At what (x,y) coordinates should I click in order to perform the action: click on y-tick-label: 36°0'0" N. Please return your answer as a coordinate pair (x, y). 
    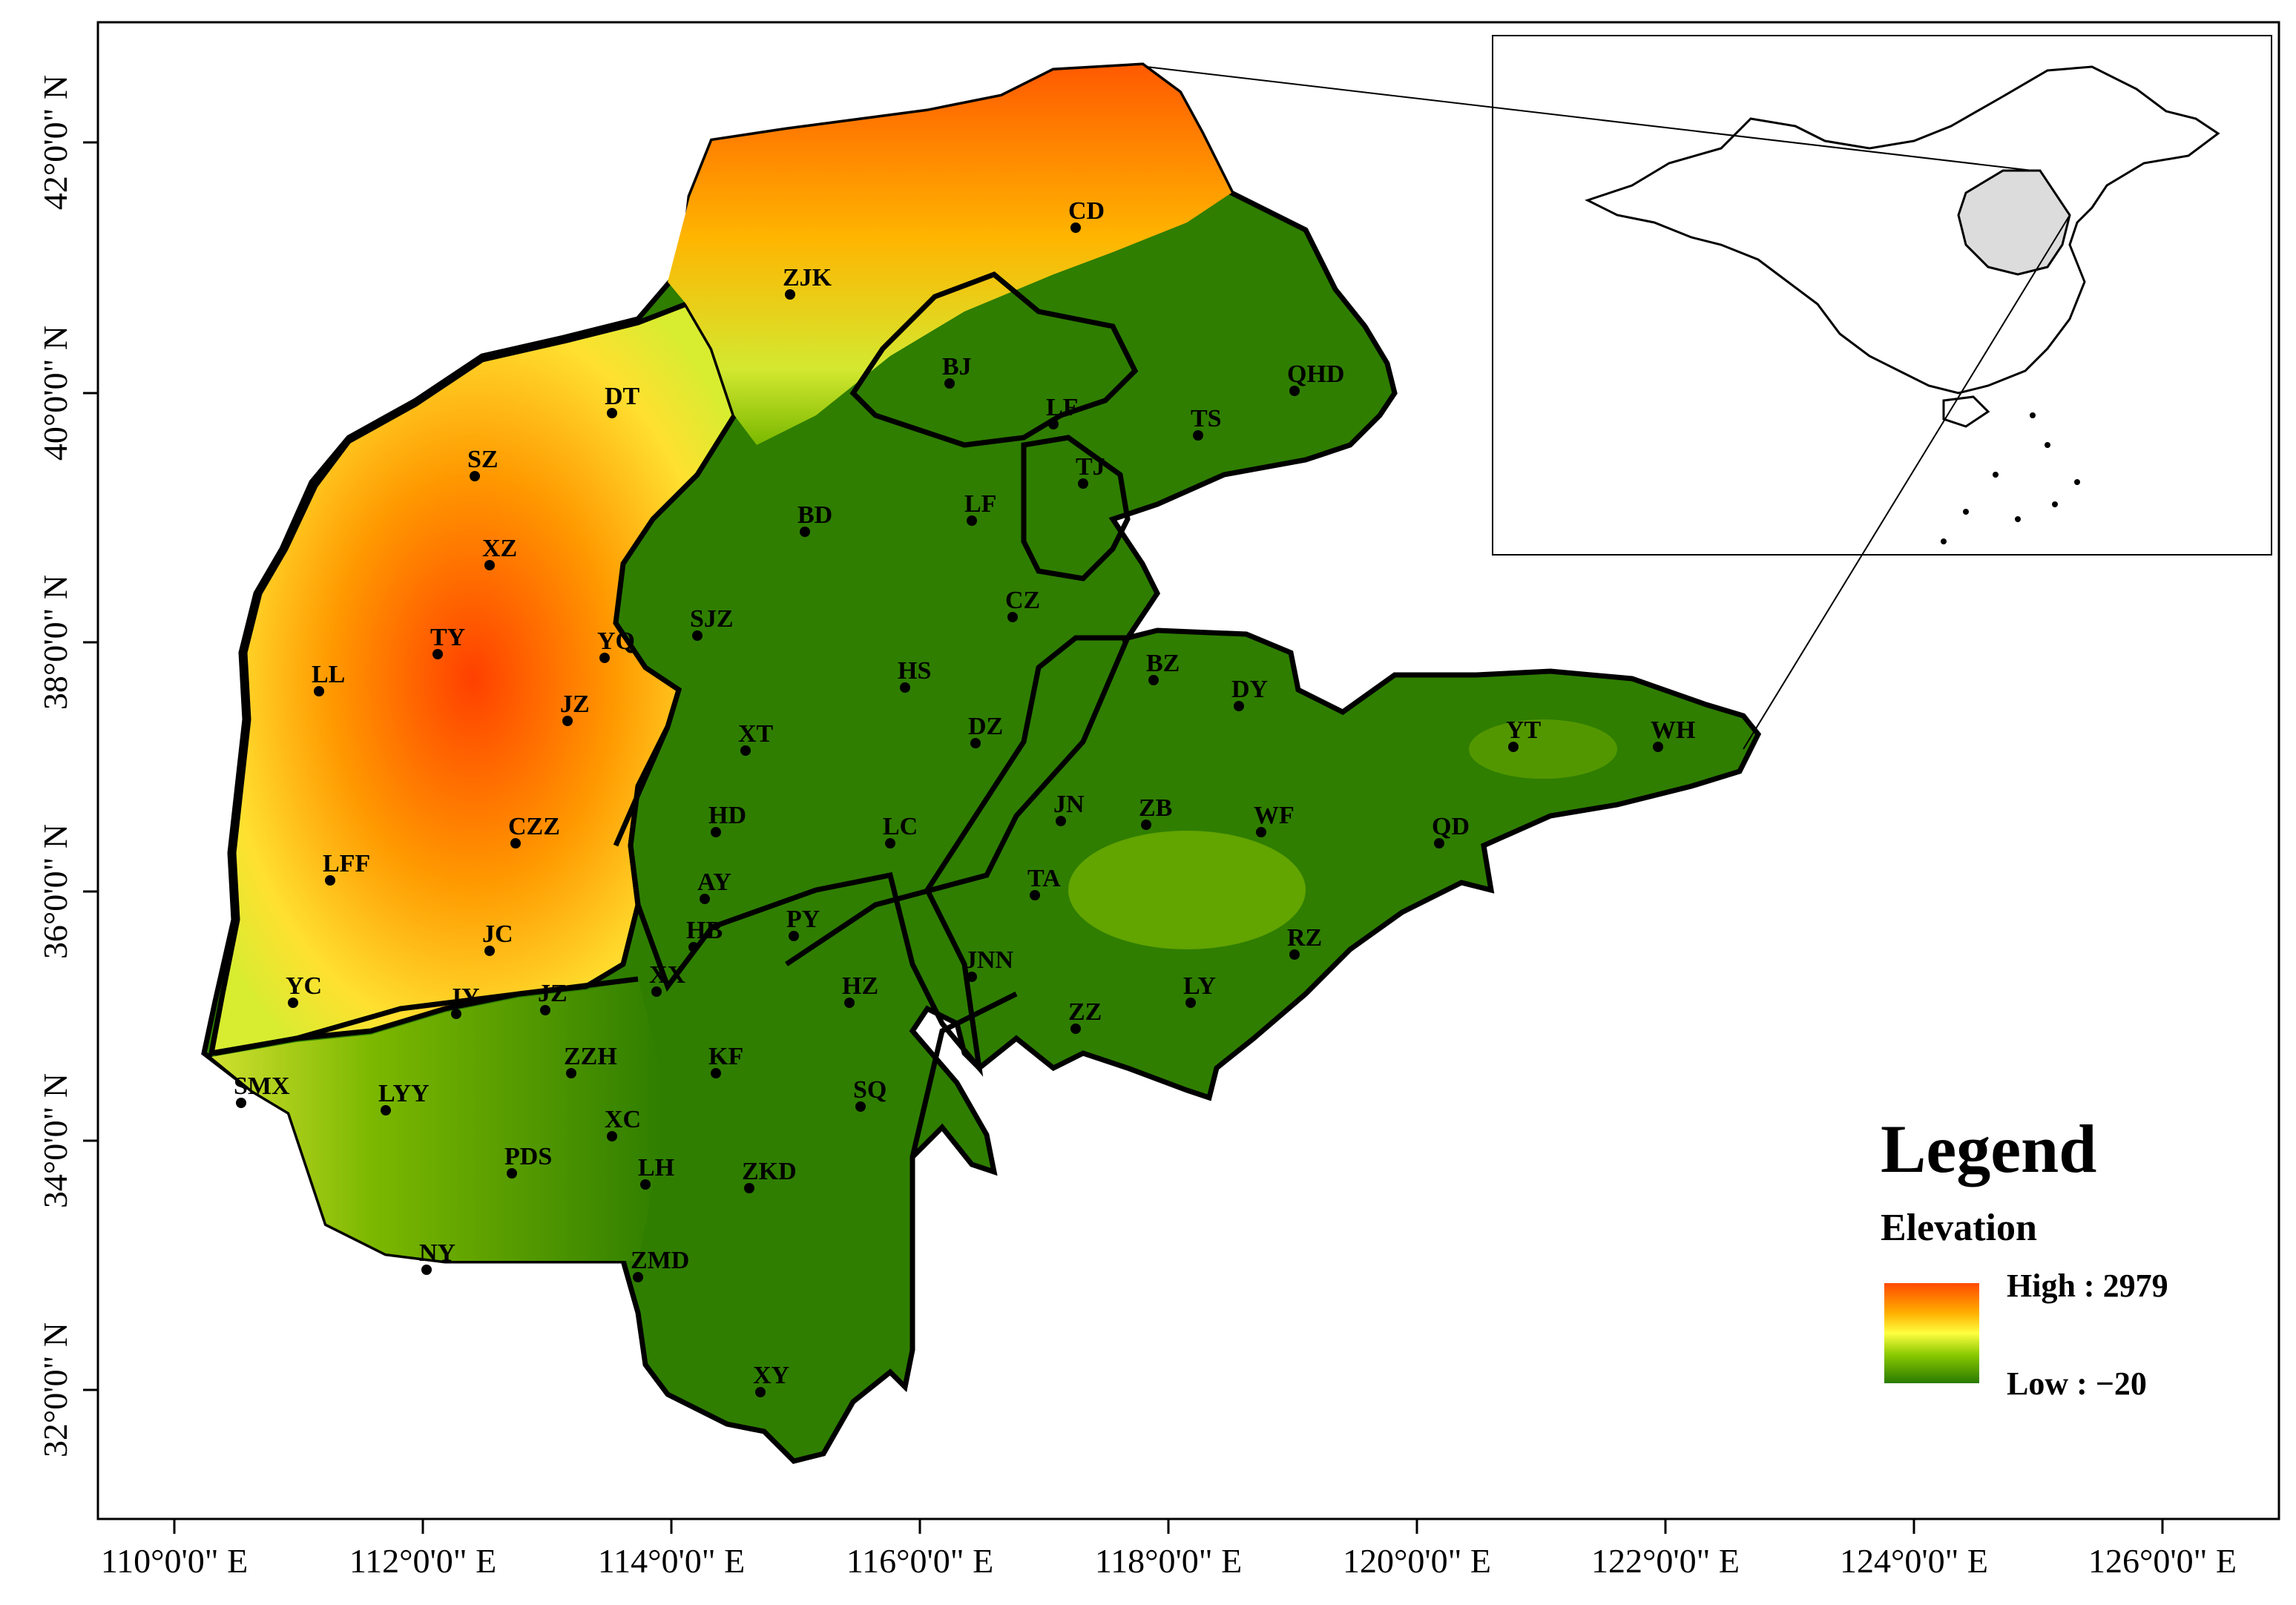
    Looking at the image, I should click on (55, 891).